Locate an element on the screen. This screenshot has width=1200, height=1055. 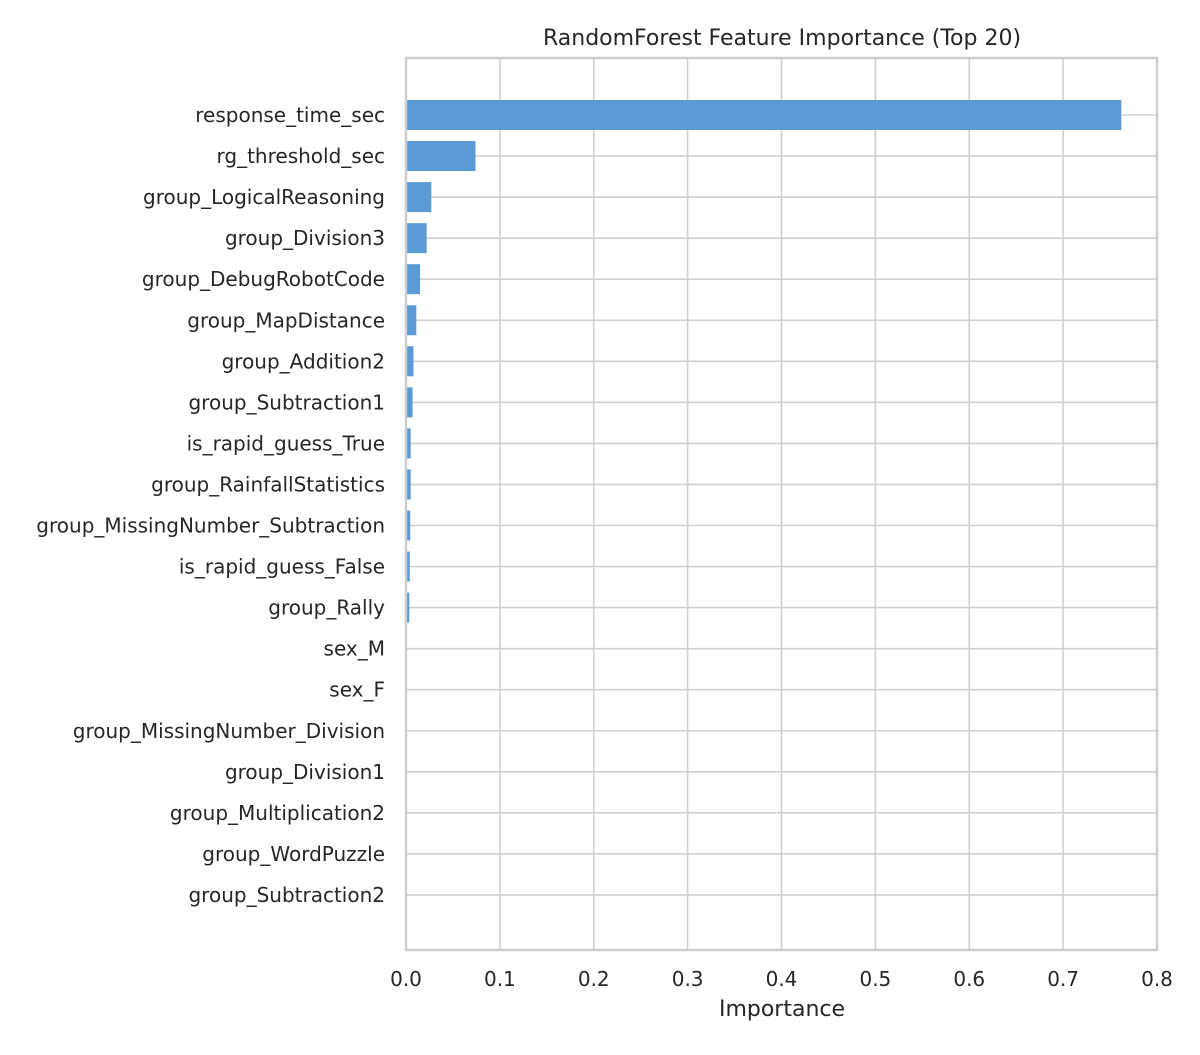
y-tick-label: group_Rally is located at coordinates (326, 608).